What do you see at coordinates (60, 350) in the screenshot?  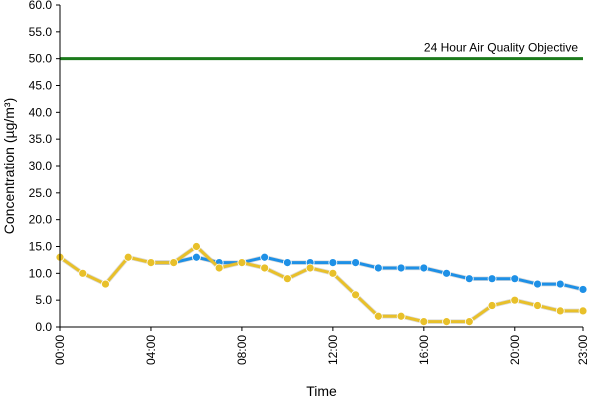 I see `x-tick-label: 00:00` at bounding box center [60, 350].